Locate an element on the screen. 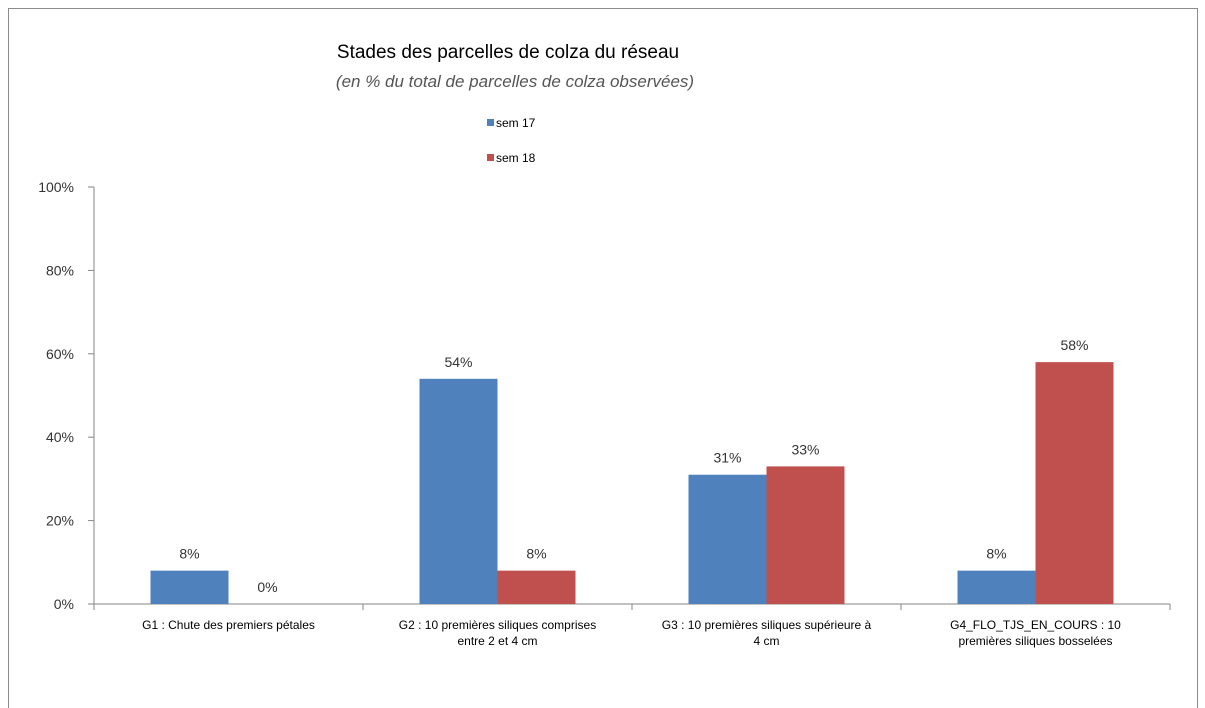 Image resolution: width=1205 pixels, height=708 pixels. category-label: entre 2 et 4 cm is located at coordinates (497, 641).